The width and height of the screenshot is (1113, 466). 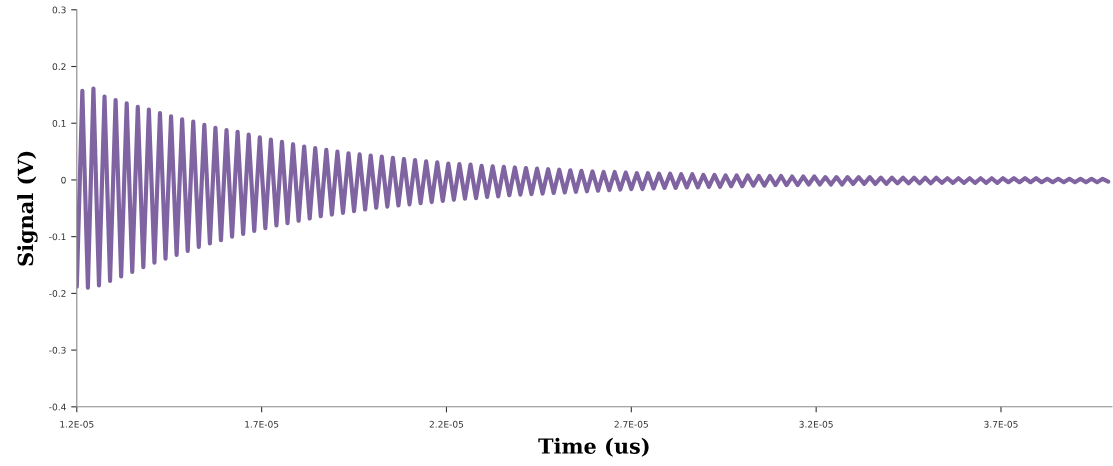 I want to click on y-tick-label: -0.4, so click(x=57, y=407).